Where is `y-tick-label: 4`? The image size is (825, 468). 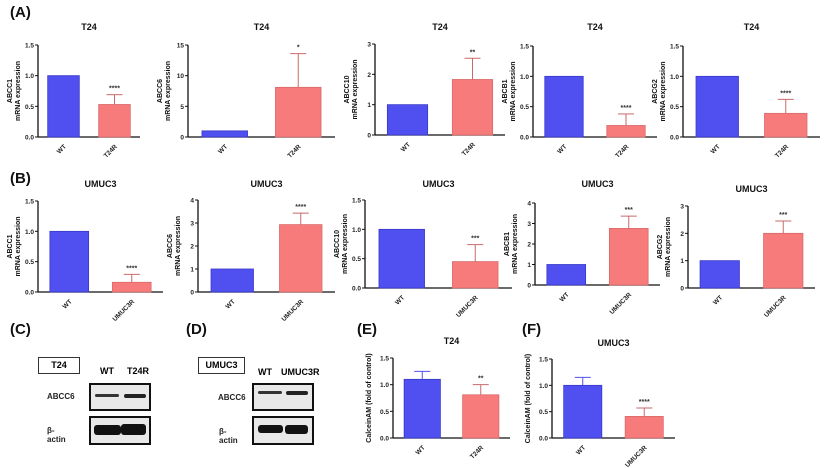 y-tick-label: 4 is located at coordinates (192, 201).